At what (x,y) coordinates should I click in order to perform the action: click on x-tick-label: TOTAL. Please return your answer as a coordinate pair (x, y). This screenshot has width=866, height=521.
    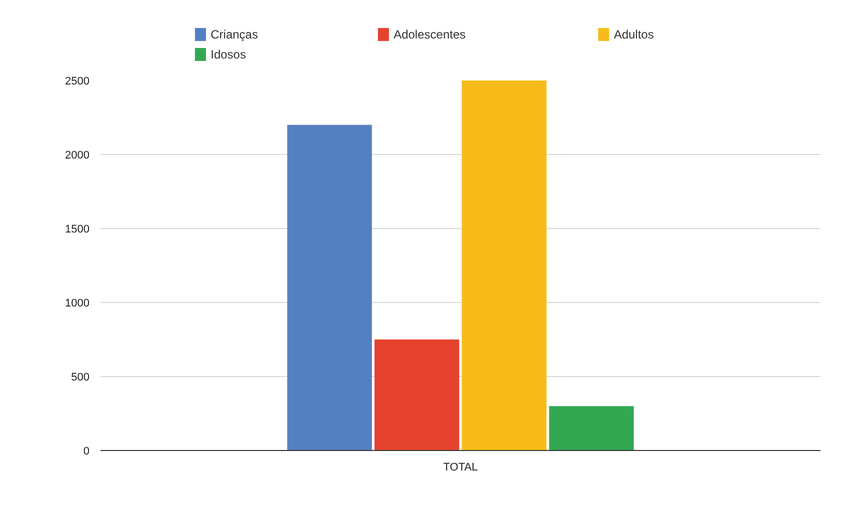
    Looking at the image, I should click on (460, 468).